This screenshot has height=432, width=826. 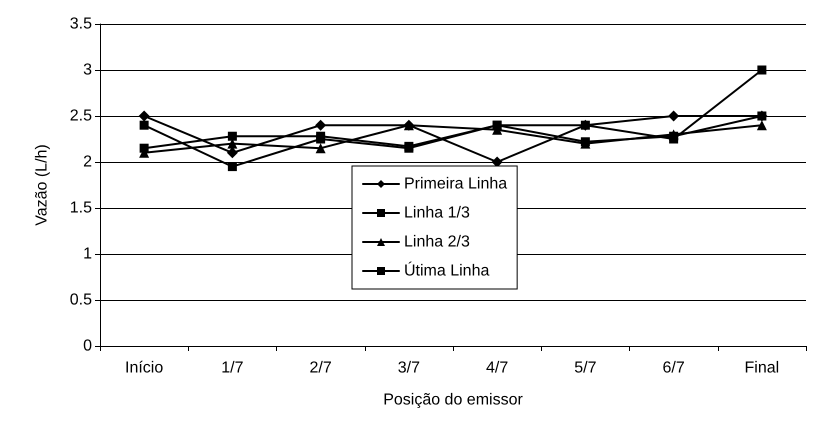 I want to click on y-tick-label: 0, so click(x=87, y=346).